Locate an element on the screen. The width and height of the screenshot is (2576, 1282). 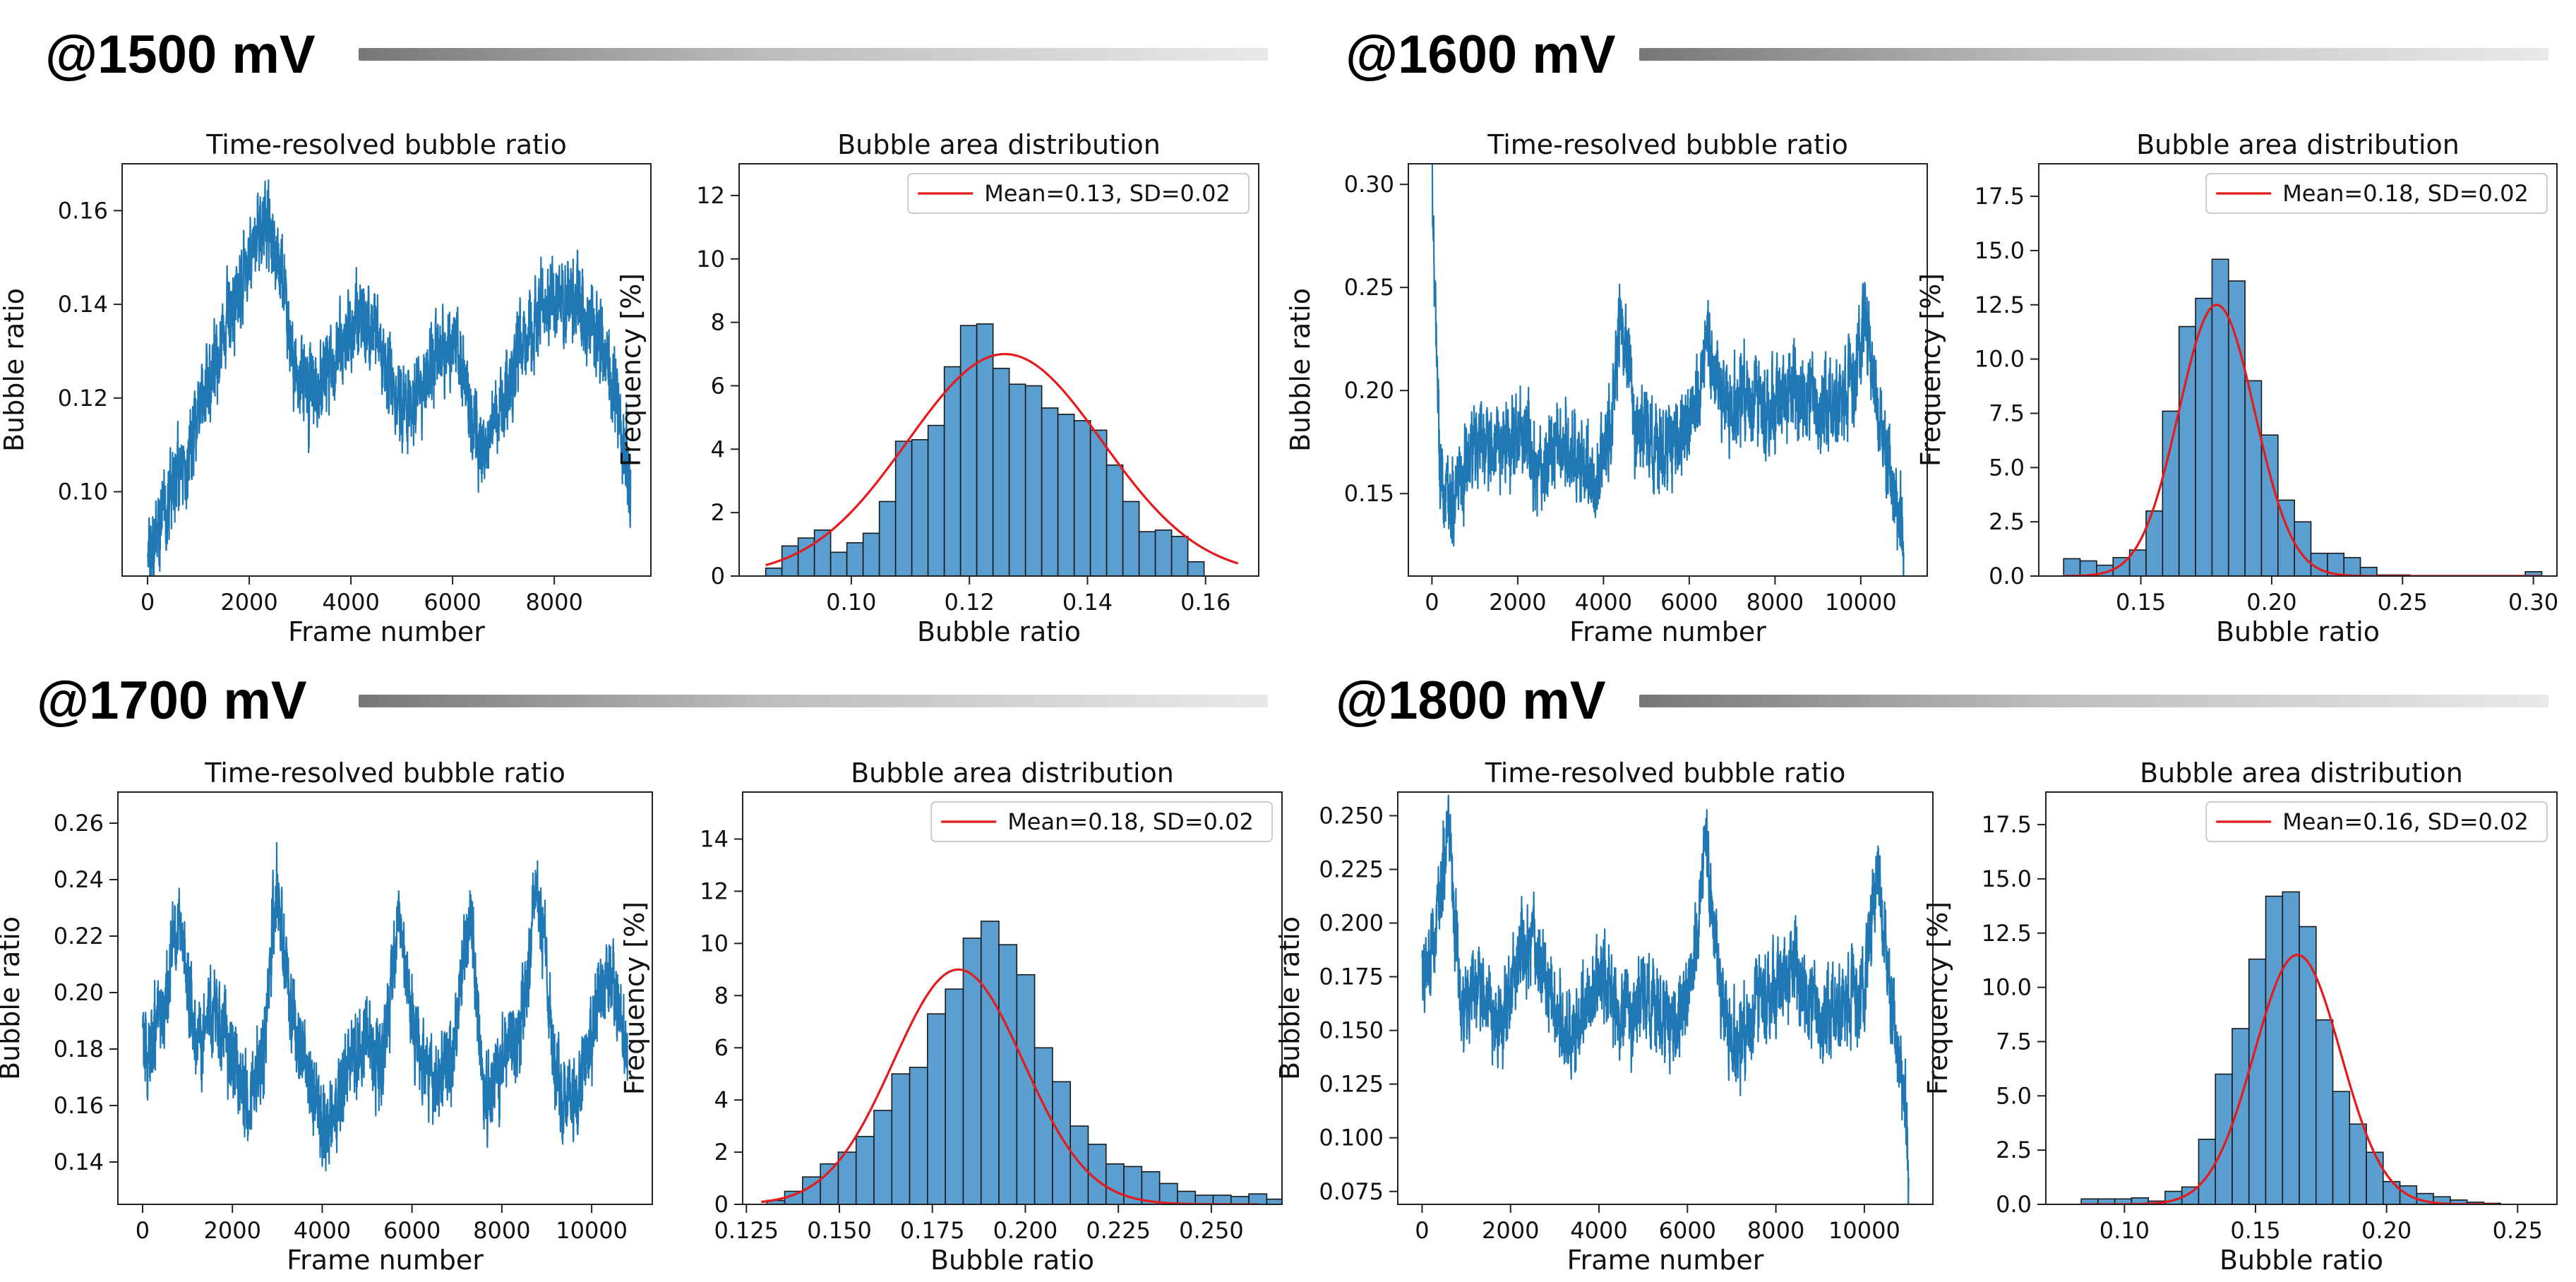
y-tick-label: 0.125 is located at coordinates (1351, 1084).